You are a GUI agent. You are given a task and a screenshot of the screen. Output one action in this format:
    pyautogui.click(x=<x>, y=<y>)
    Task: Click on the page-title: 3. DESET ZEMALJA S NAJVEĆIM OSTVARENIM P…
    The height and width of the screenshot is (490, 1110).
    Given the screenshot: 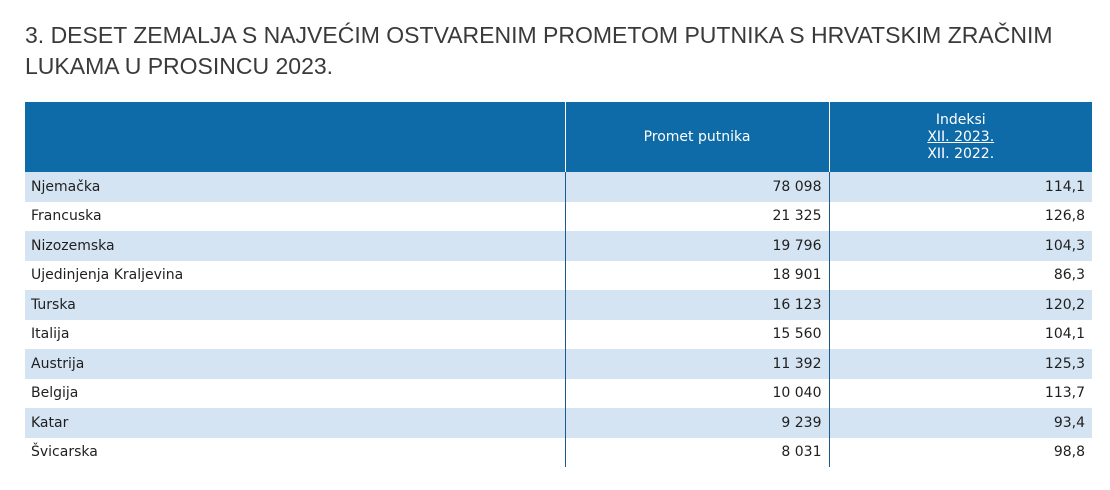 What is the action you would take?
    pyautogui.click(x=539, y=50)
    